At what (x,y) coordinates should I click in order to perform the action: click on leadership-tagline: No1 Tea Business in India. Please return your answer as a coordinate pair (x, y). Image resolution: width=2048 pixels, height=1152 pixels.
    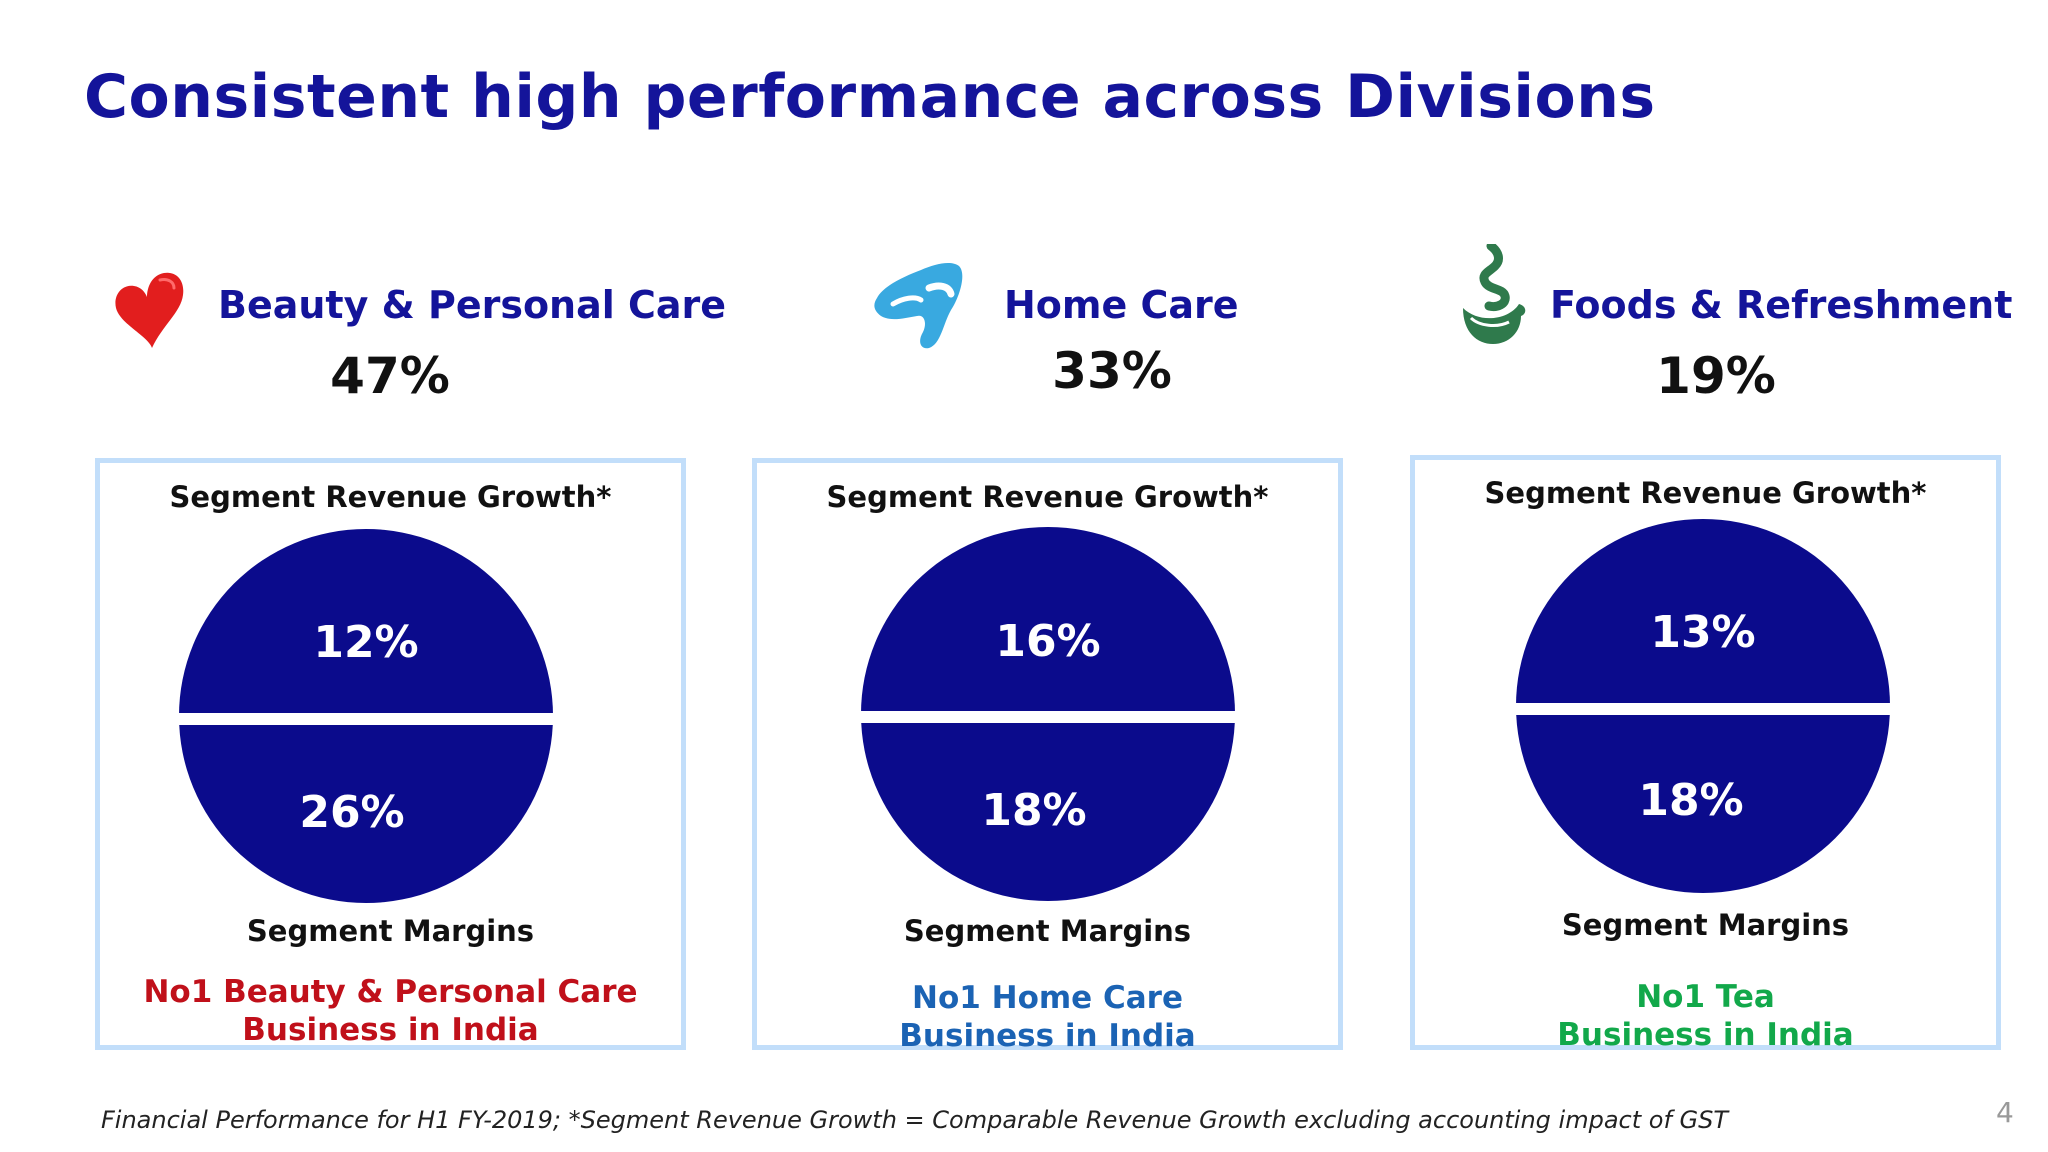
    Looking at the image, I should click on (1705, 1016).